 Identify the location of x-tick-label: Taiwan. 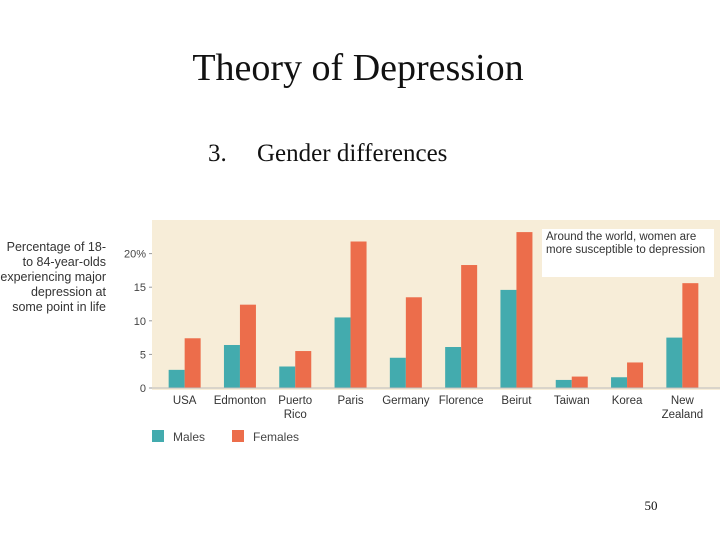
(571, 401).